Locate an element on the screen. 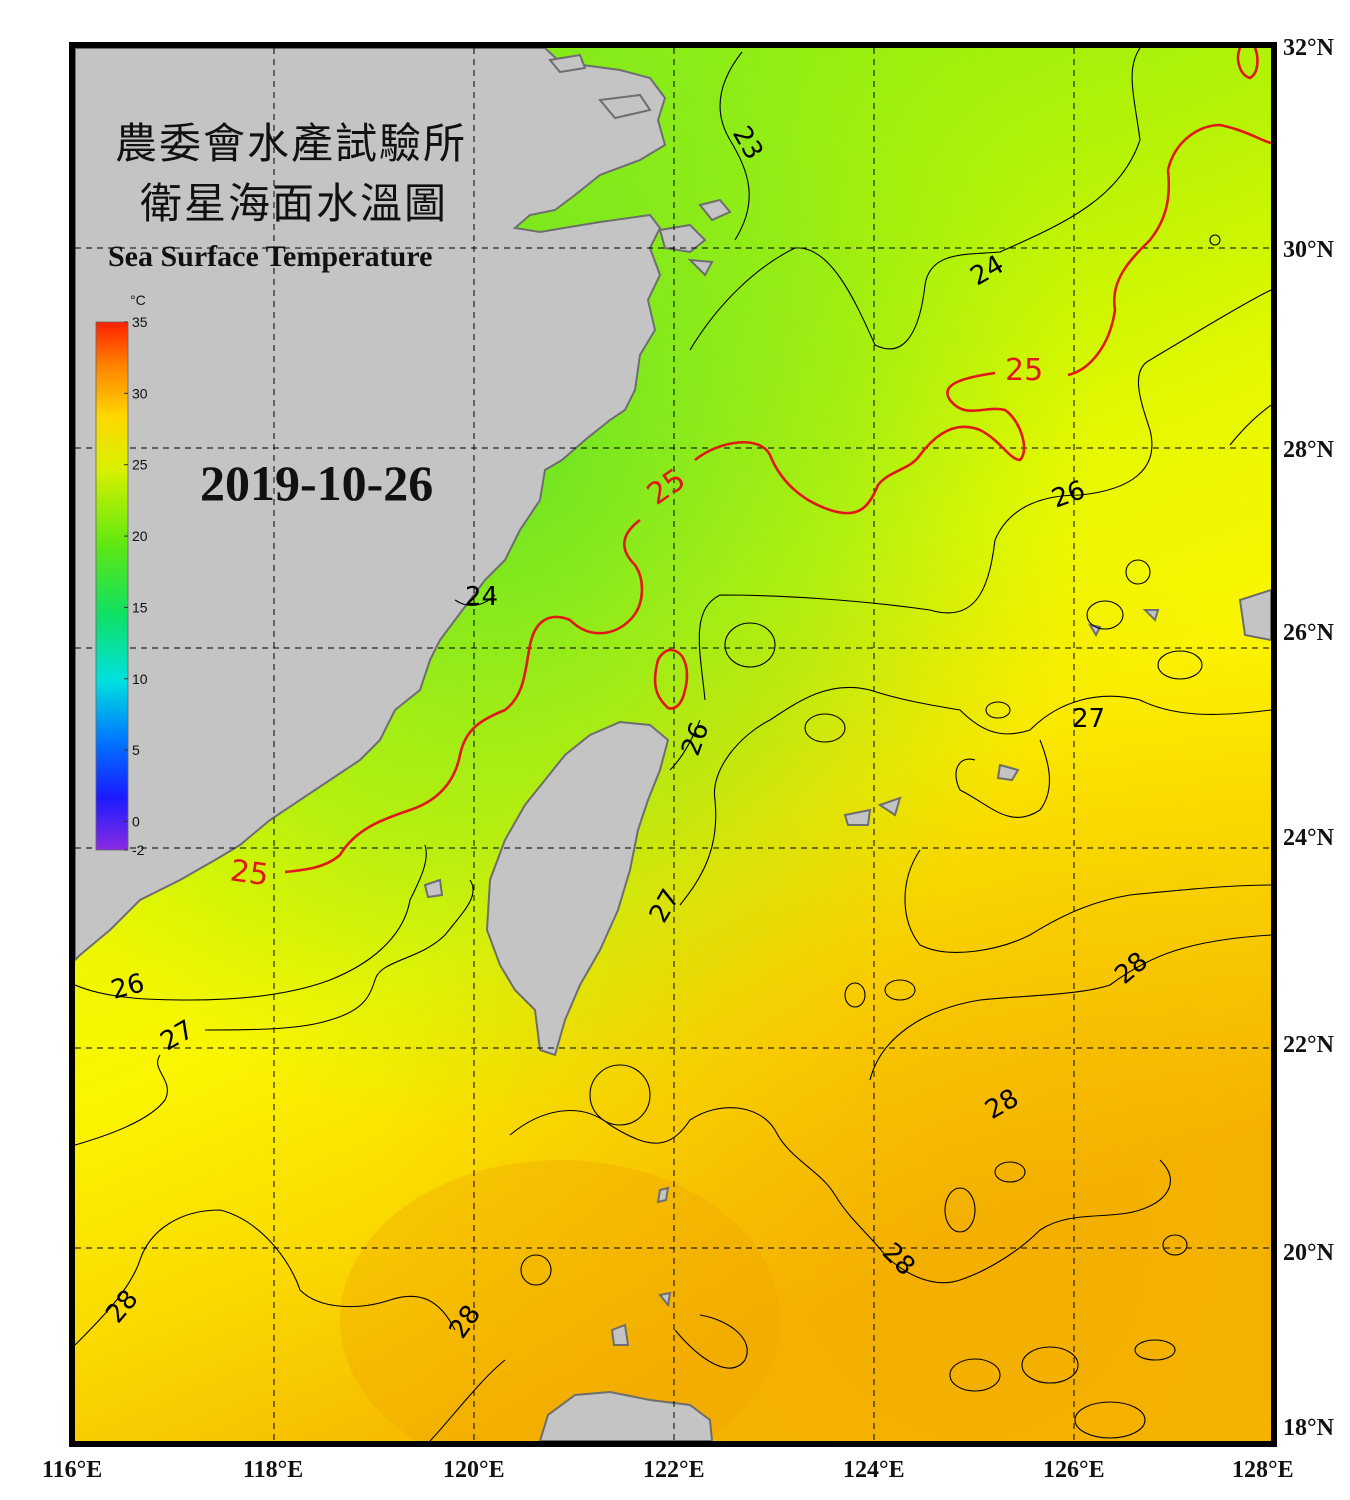  colorbar-tick-label: 20 is located at coordinates (140, 536).